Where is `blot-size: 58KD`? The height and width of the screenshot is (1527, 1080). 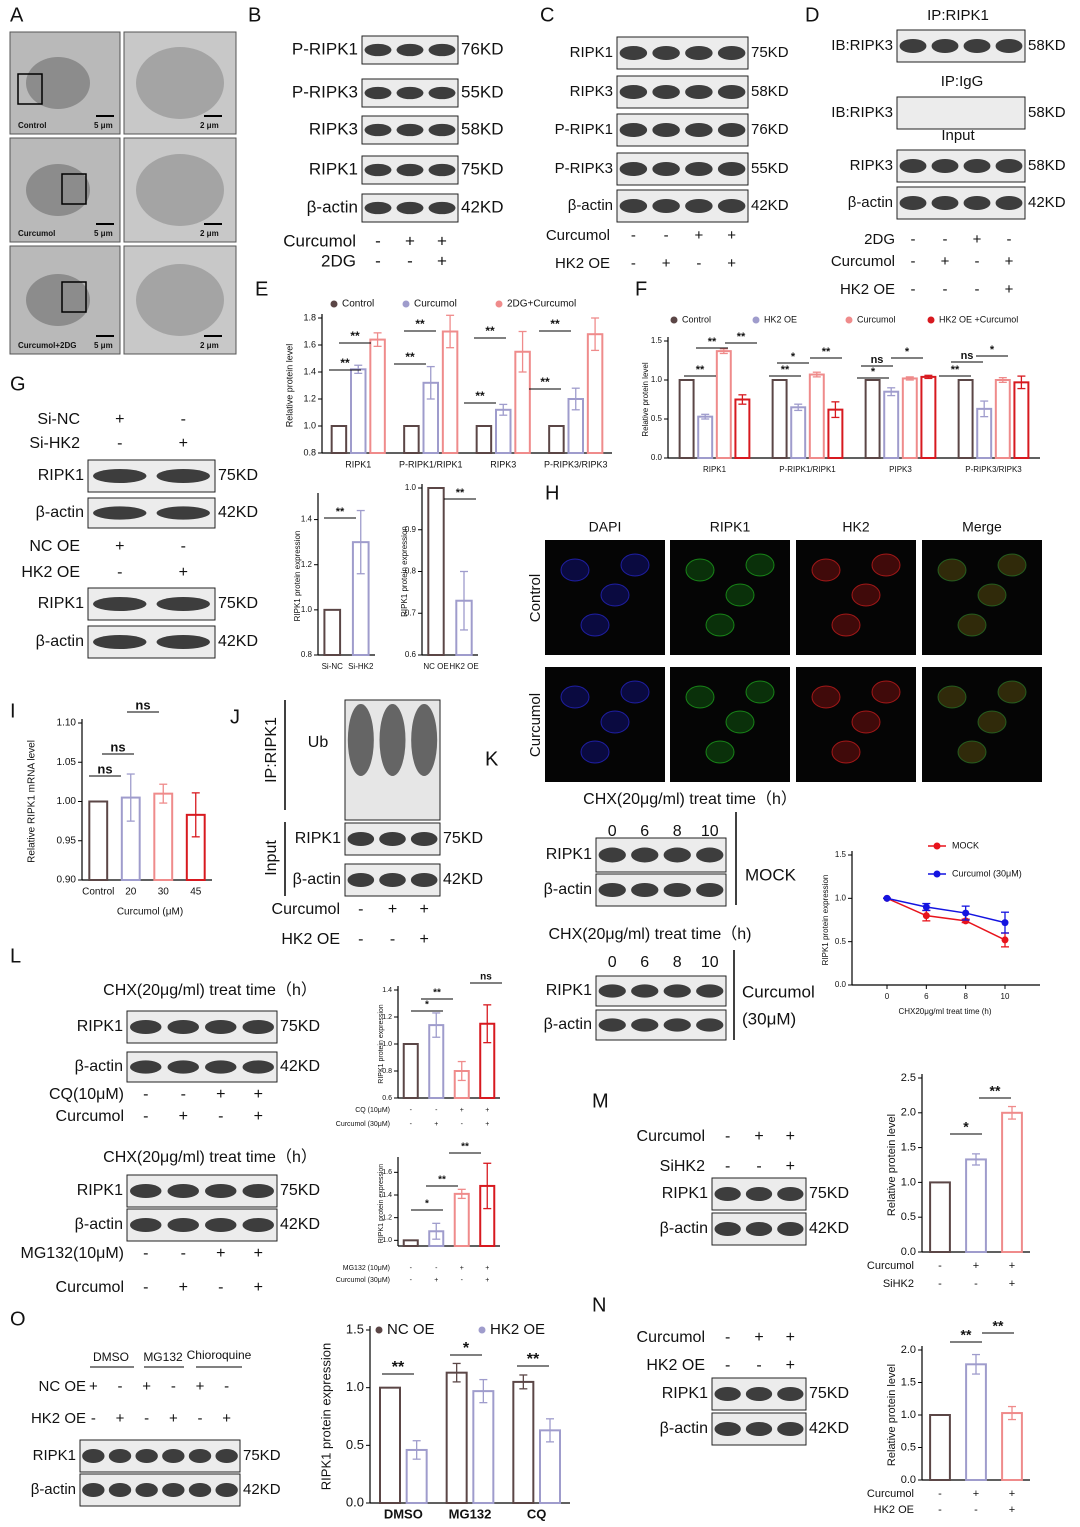
blot-size: 58KD is located at coordinates (1047, 45).